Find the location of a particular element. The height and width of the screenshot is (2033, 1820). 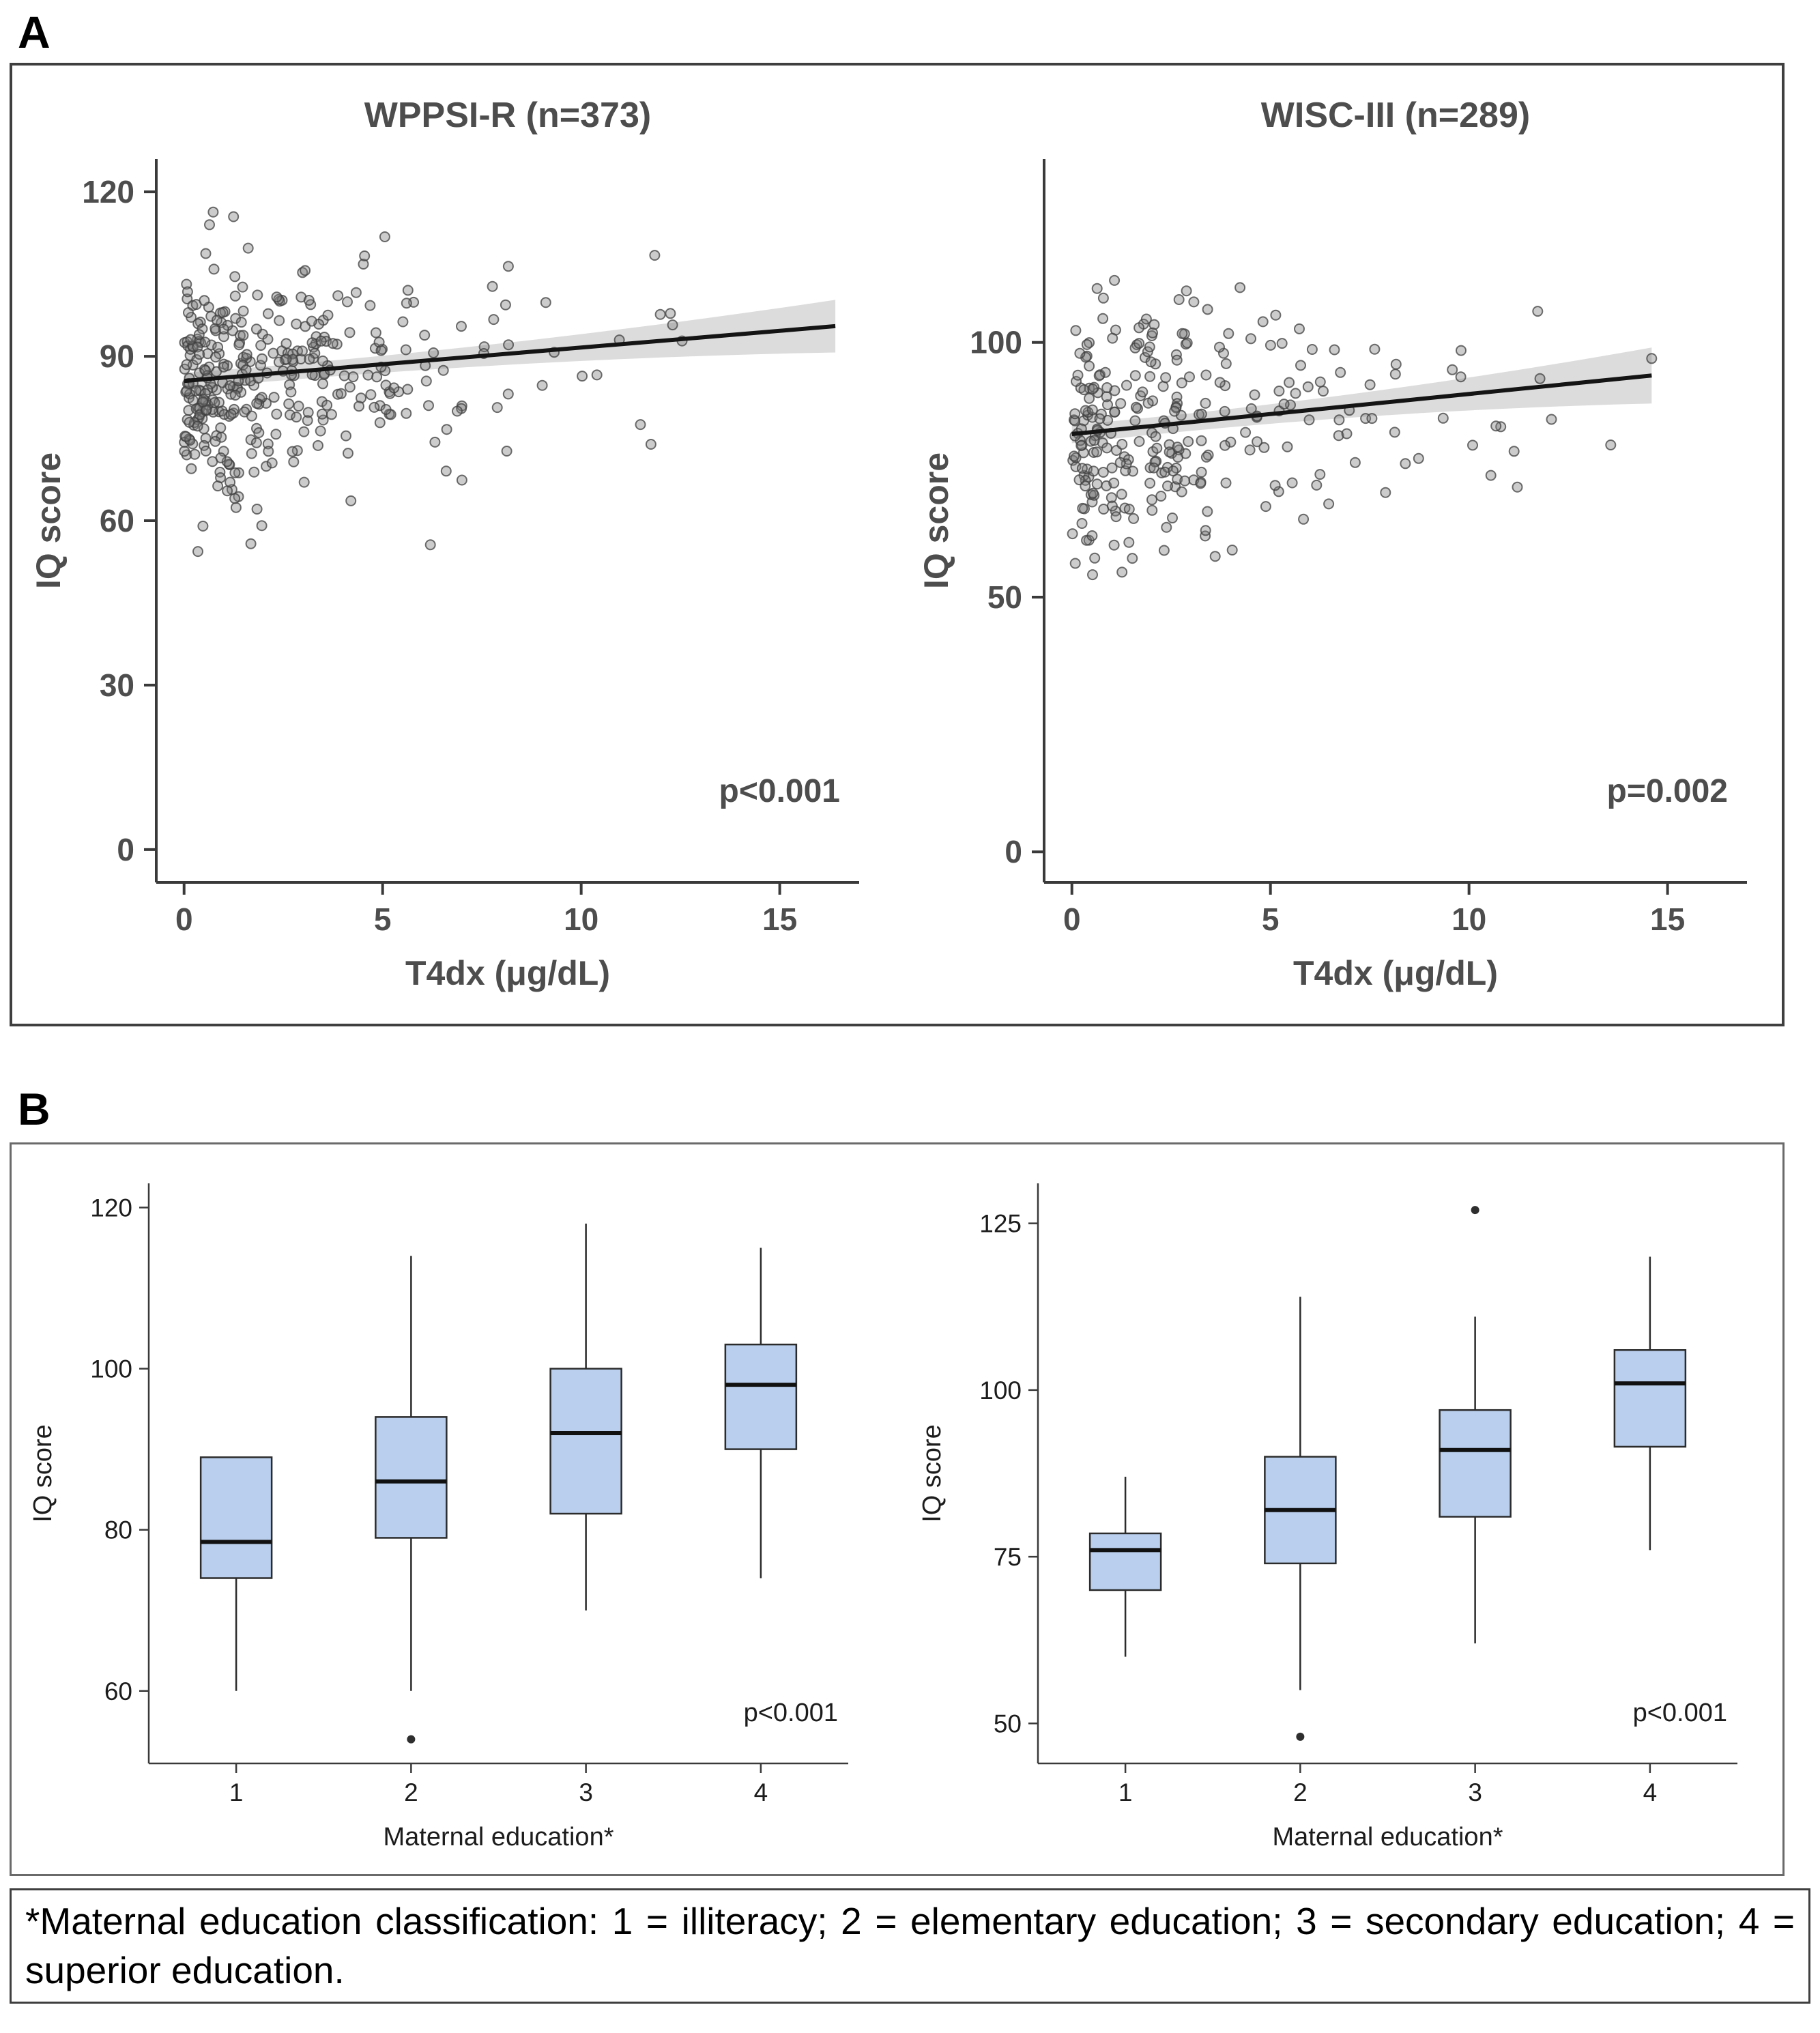

x-category-label: 2 is located at coordinates (1300, 1792).